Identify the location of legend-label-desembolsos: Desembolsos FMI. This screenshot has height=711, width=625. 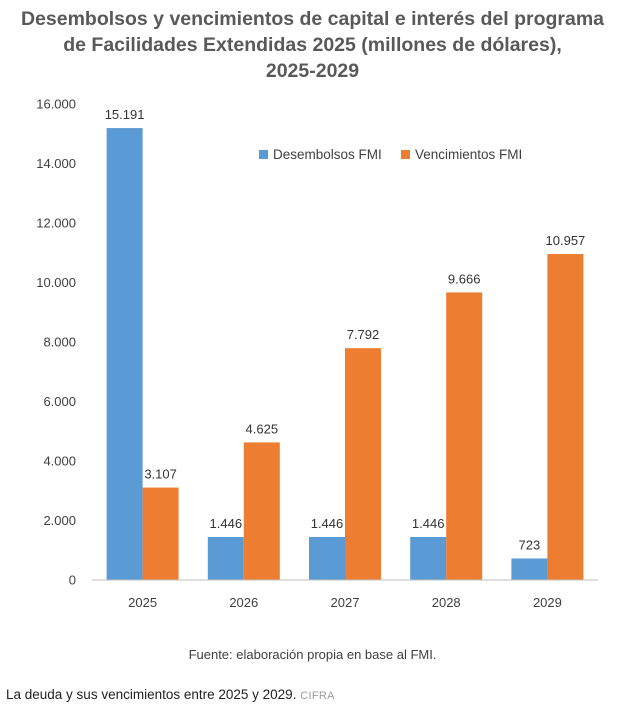
(327, 154).